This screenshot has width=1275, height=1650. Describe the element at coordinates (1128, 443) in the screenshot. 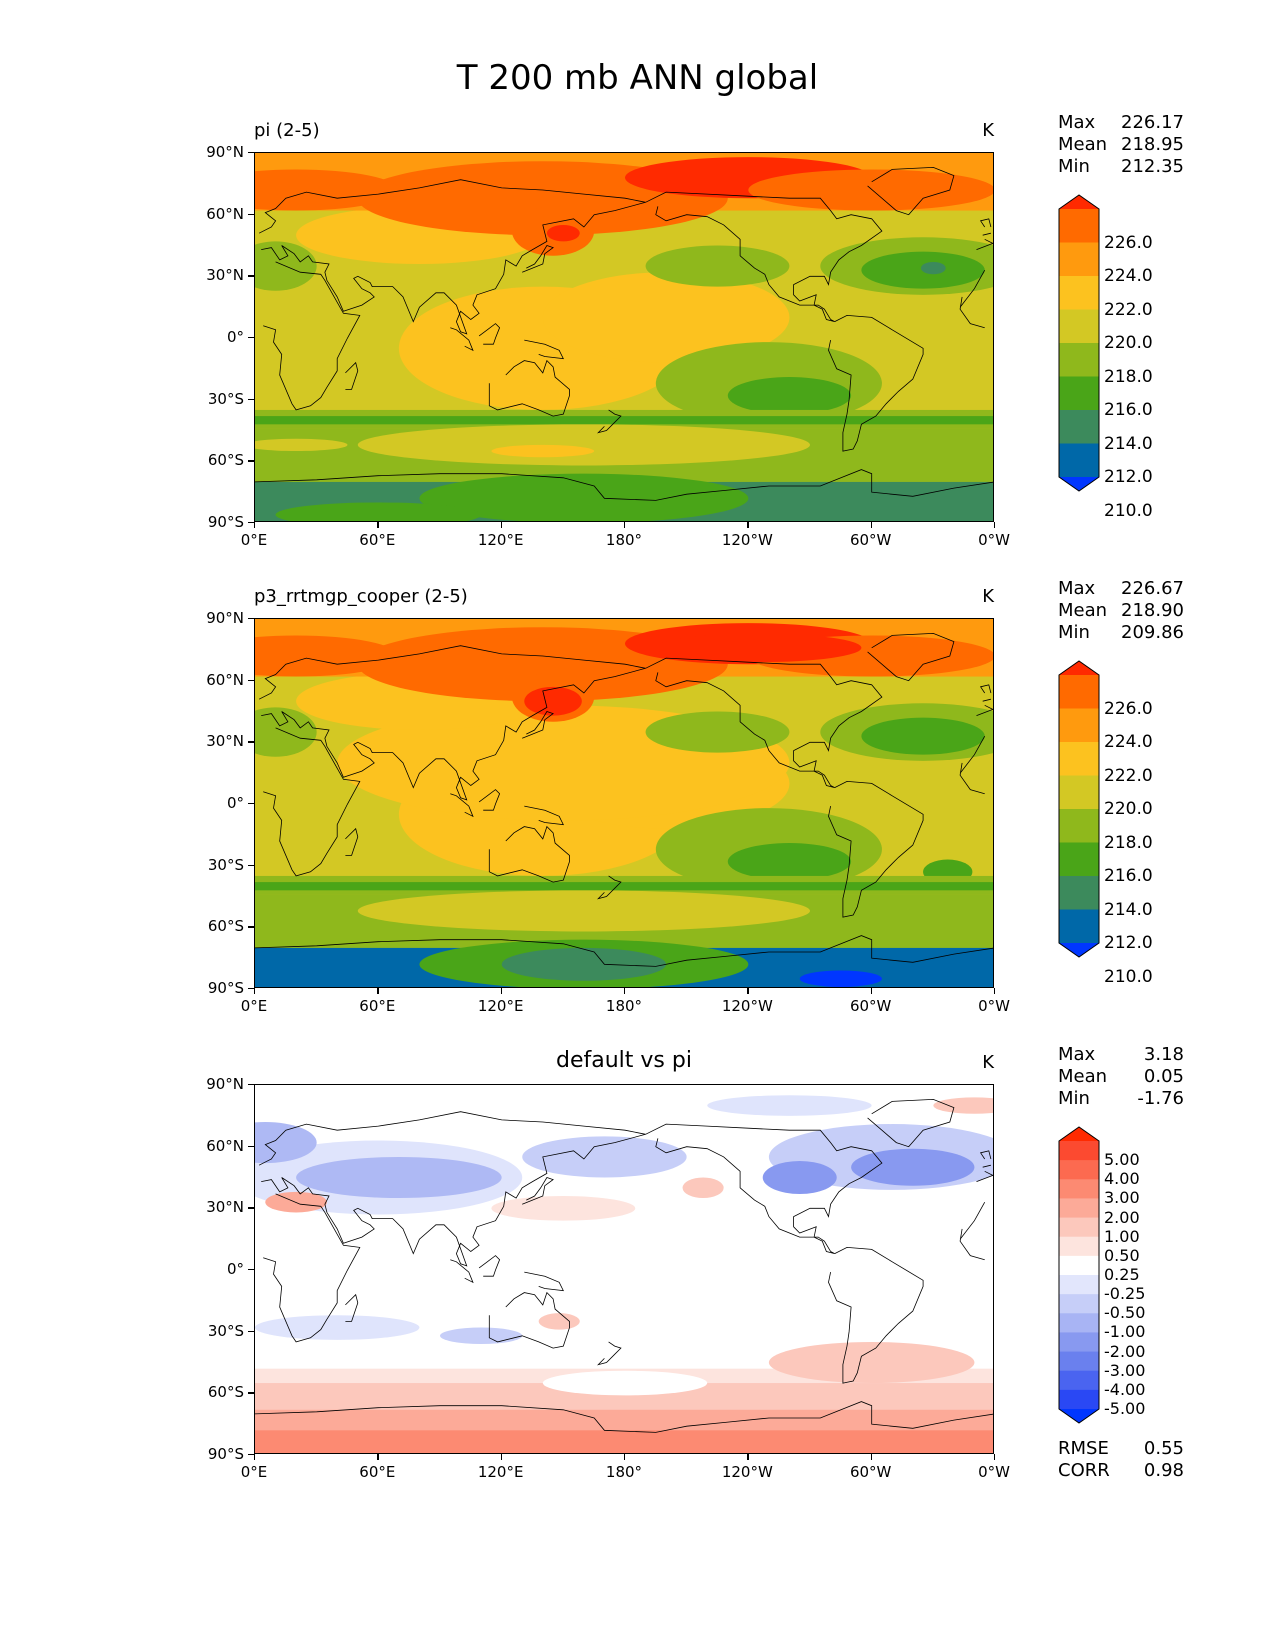

I see `panel-1-colorbar-label: 214.0` at that location.